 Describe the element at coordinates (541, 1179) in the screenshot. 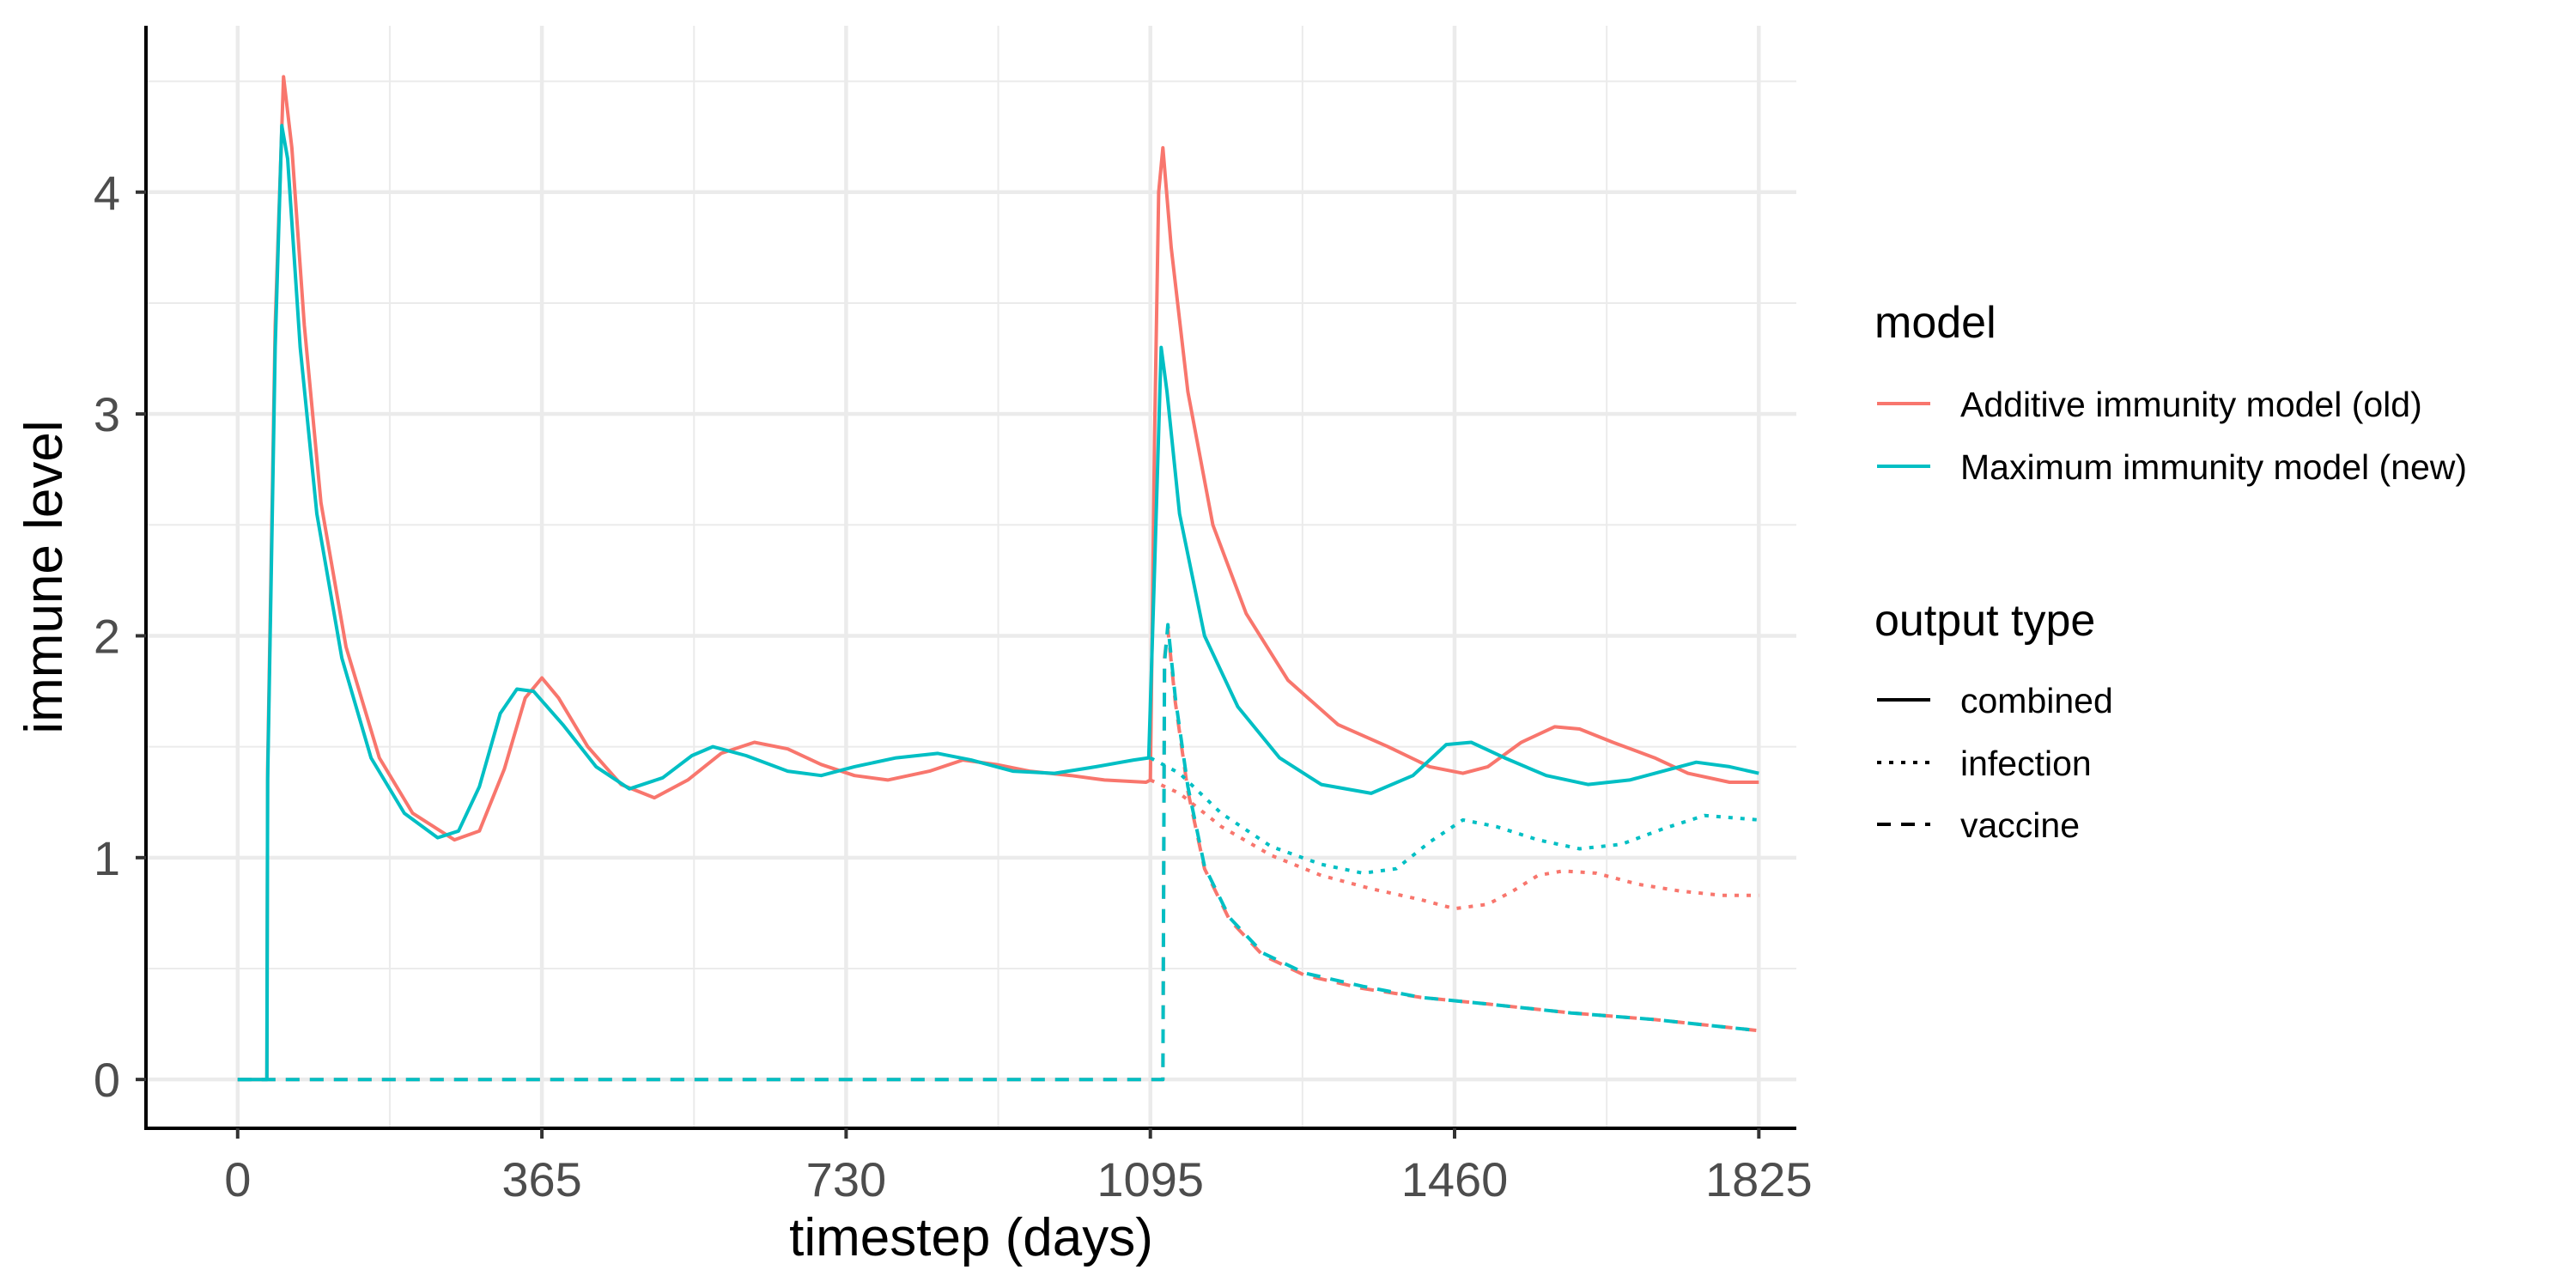

I see `x-tick-label: 365` at that location.